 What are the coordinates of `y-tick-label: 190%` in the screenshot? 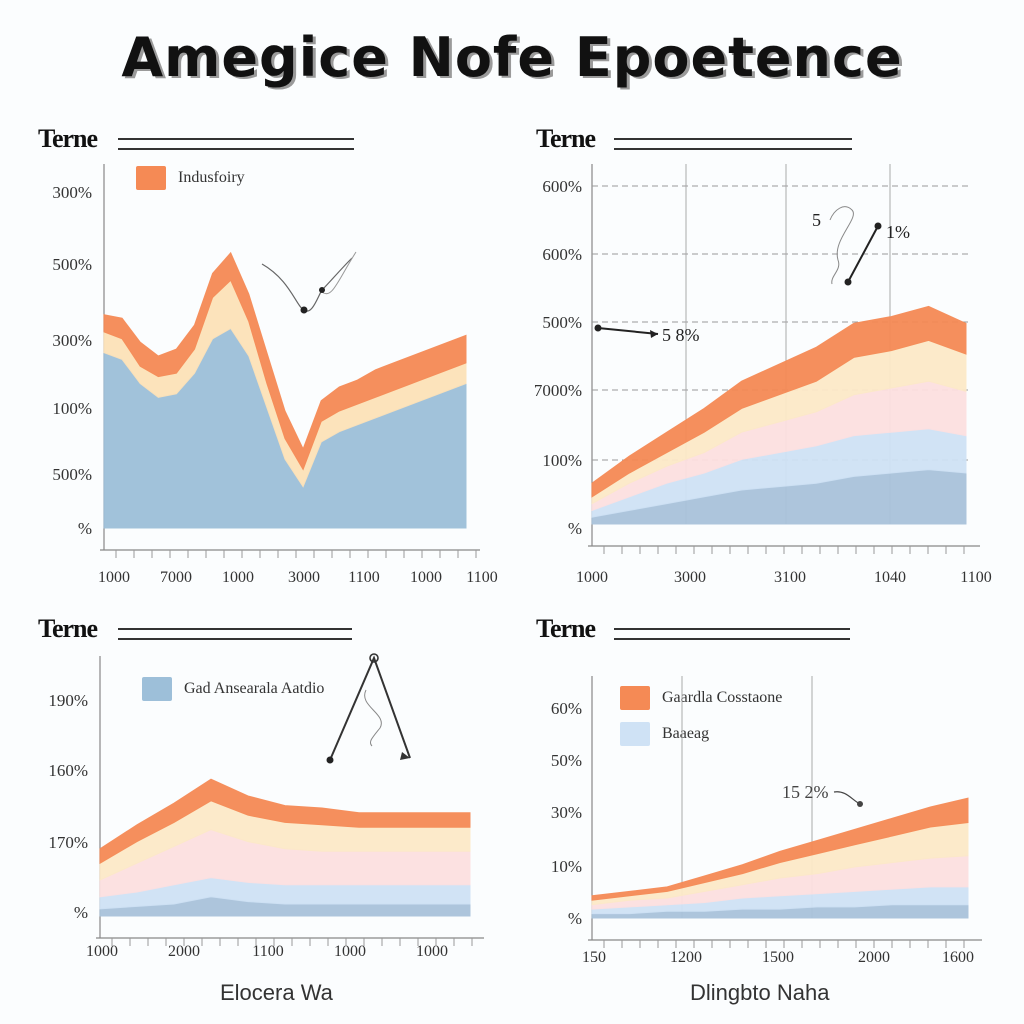 It's located at (68, 700).